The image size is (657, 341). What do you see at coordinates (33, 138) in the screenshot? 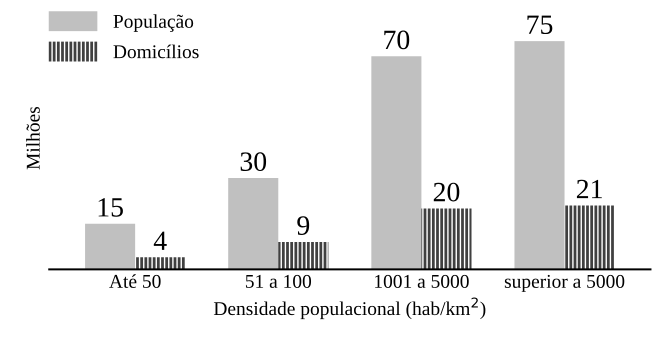
I see `y-axis-title: Milhões` at bounding box center [33, 138].